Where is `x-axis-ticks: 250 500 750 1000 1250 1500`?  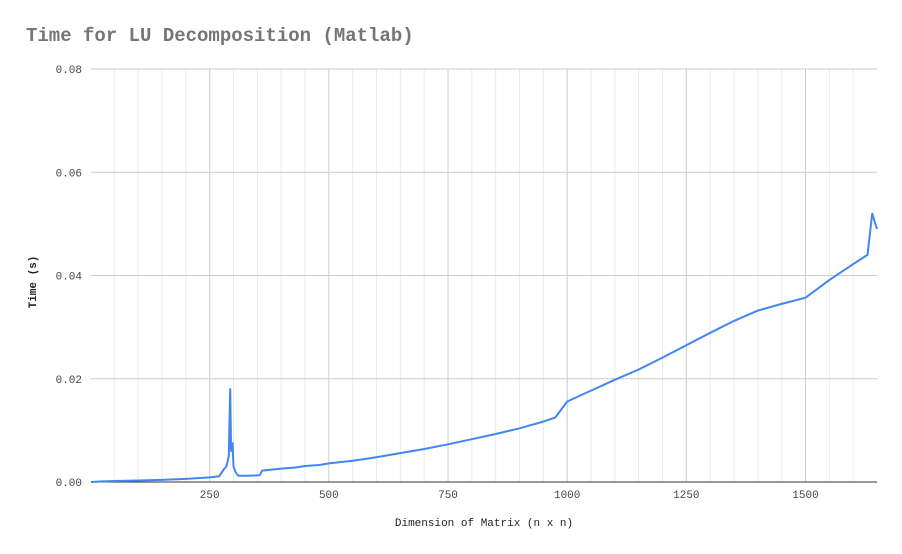 x-axis-ticks: 250 500 750 1000 1250 1500 is located at coordinates (509, 496).